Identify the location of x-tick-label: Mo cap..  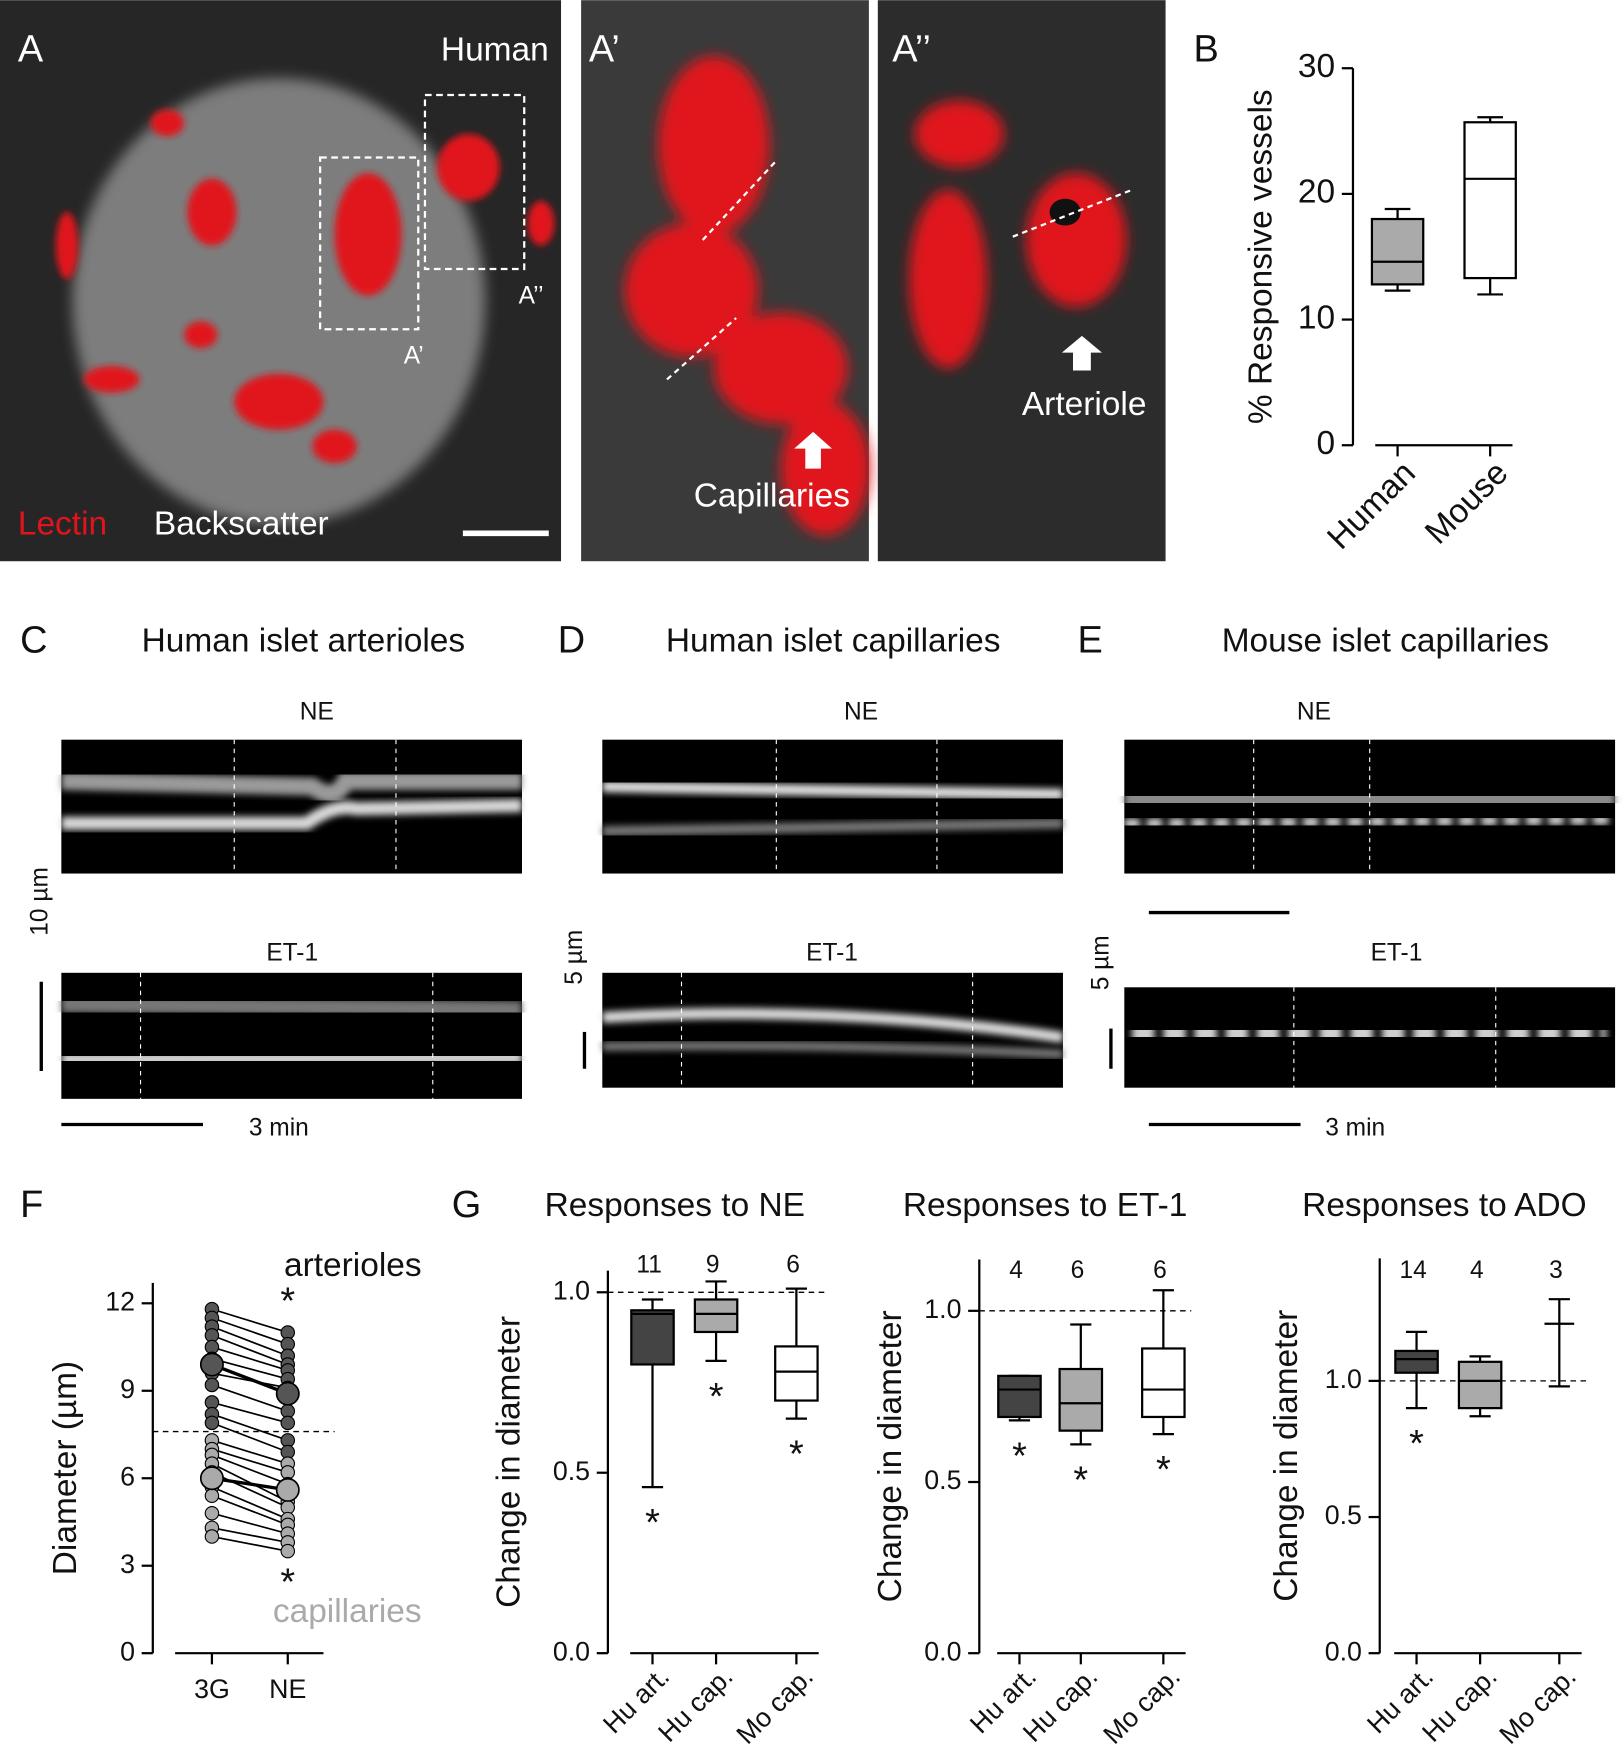
(1537, 1705).